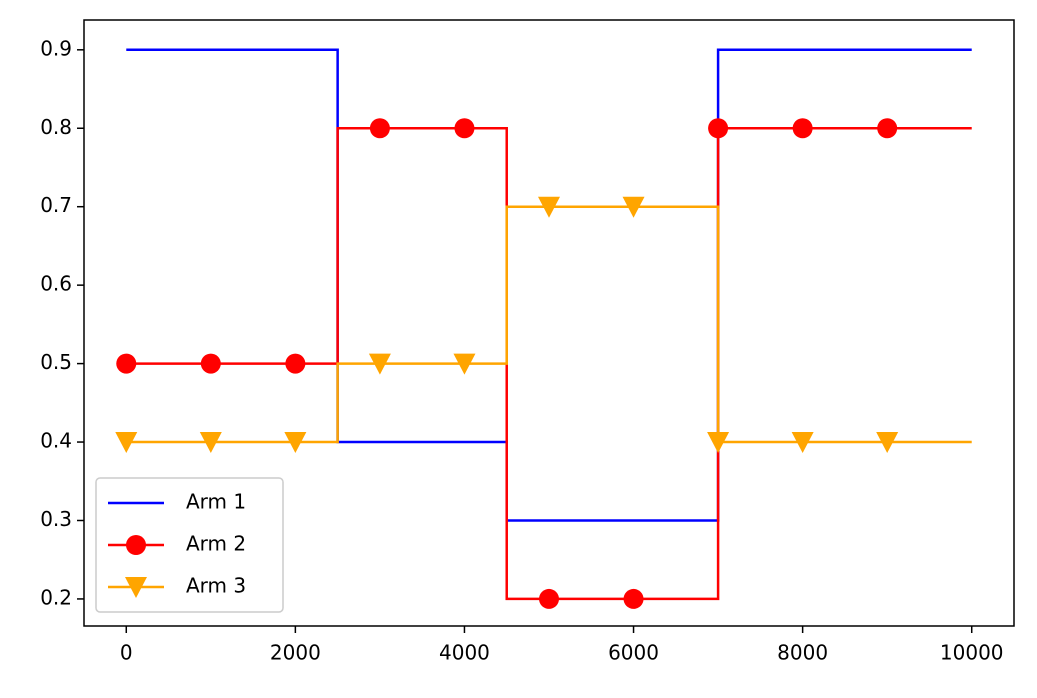  What do you see at coordinates (464, 653) in the screenshot?
I see `x-tick-label: 4000` at bounding box center [464, 653].